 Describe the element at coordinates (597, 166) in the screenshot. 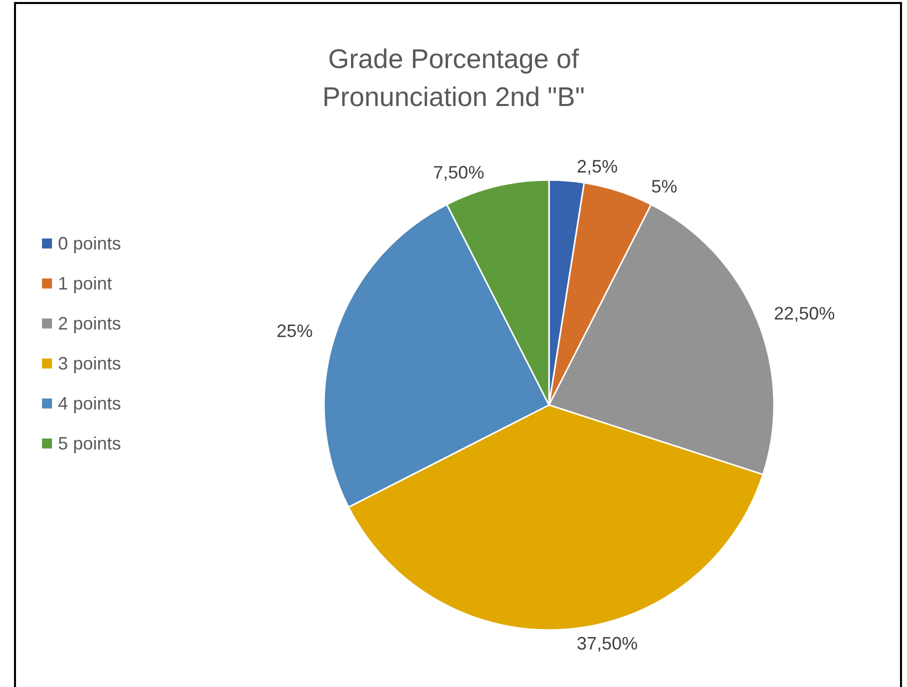

I see `data-label: 2,5%` at that location.